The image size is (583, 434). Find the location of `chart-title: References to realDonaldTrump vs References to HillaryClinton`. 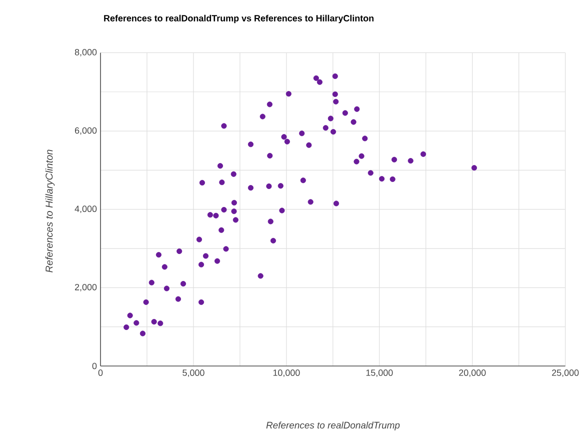

chart-title: References to realDonaldTrump vs References to HillaryClinton is located at coordinates (239, 19).